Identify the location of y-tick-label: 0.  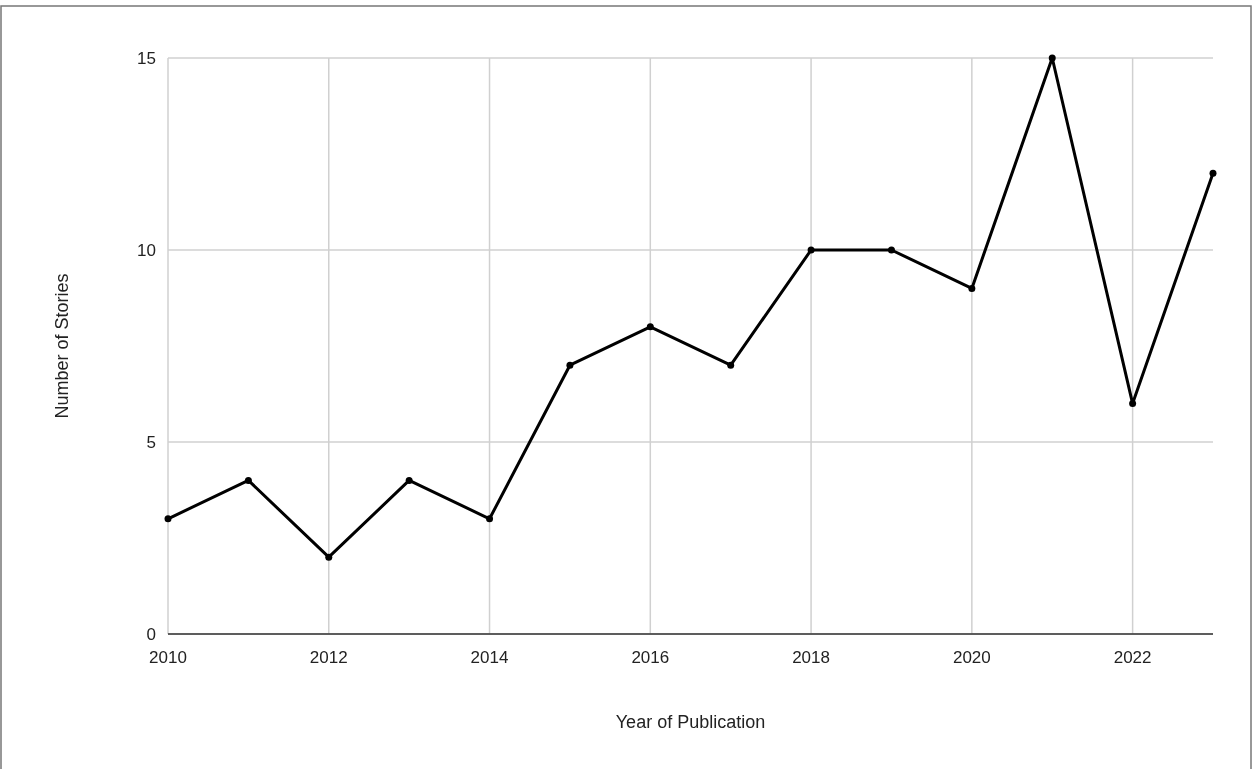
(151, 634).